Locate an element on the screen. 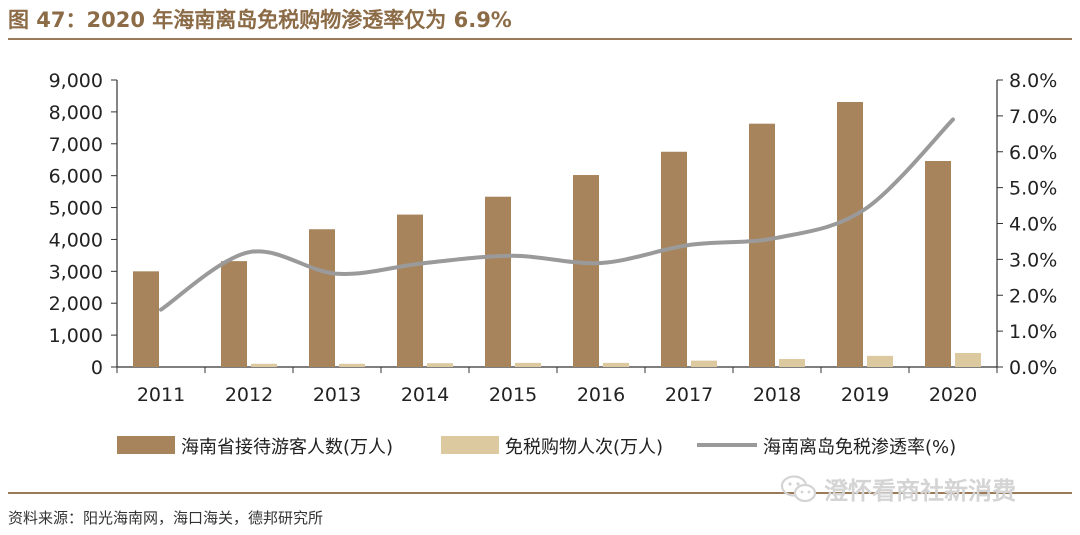  y-right-tick-label: 1.0% is located at coordinates (1033, 332).